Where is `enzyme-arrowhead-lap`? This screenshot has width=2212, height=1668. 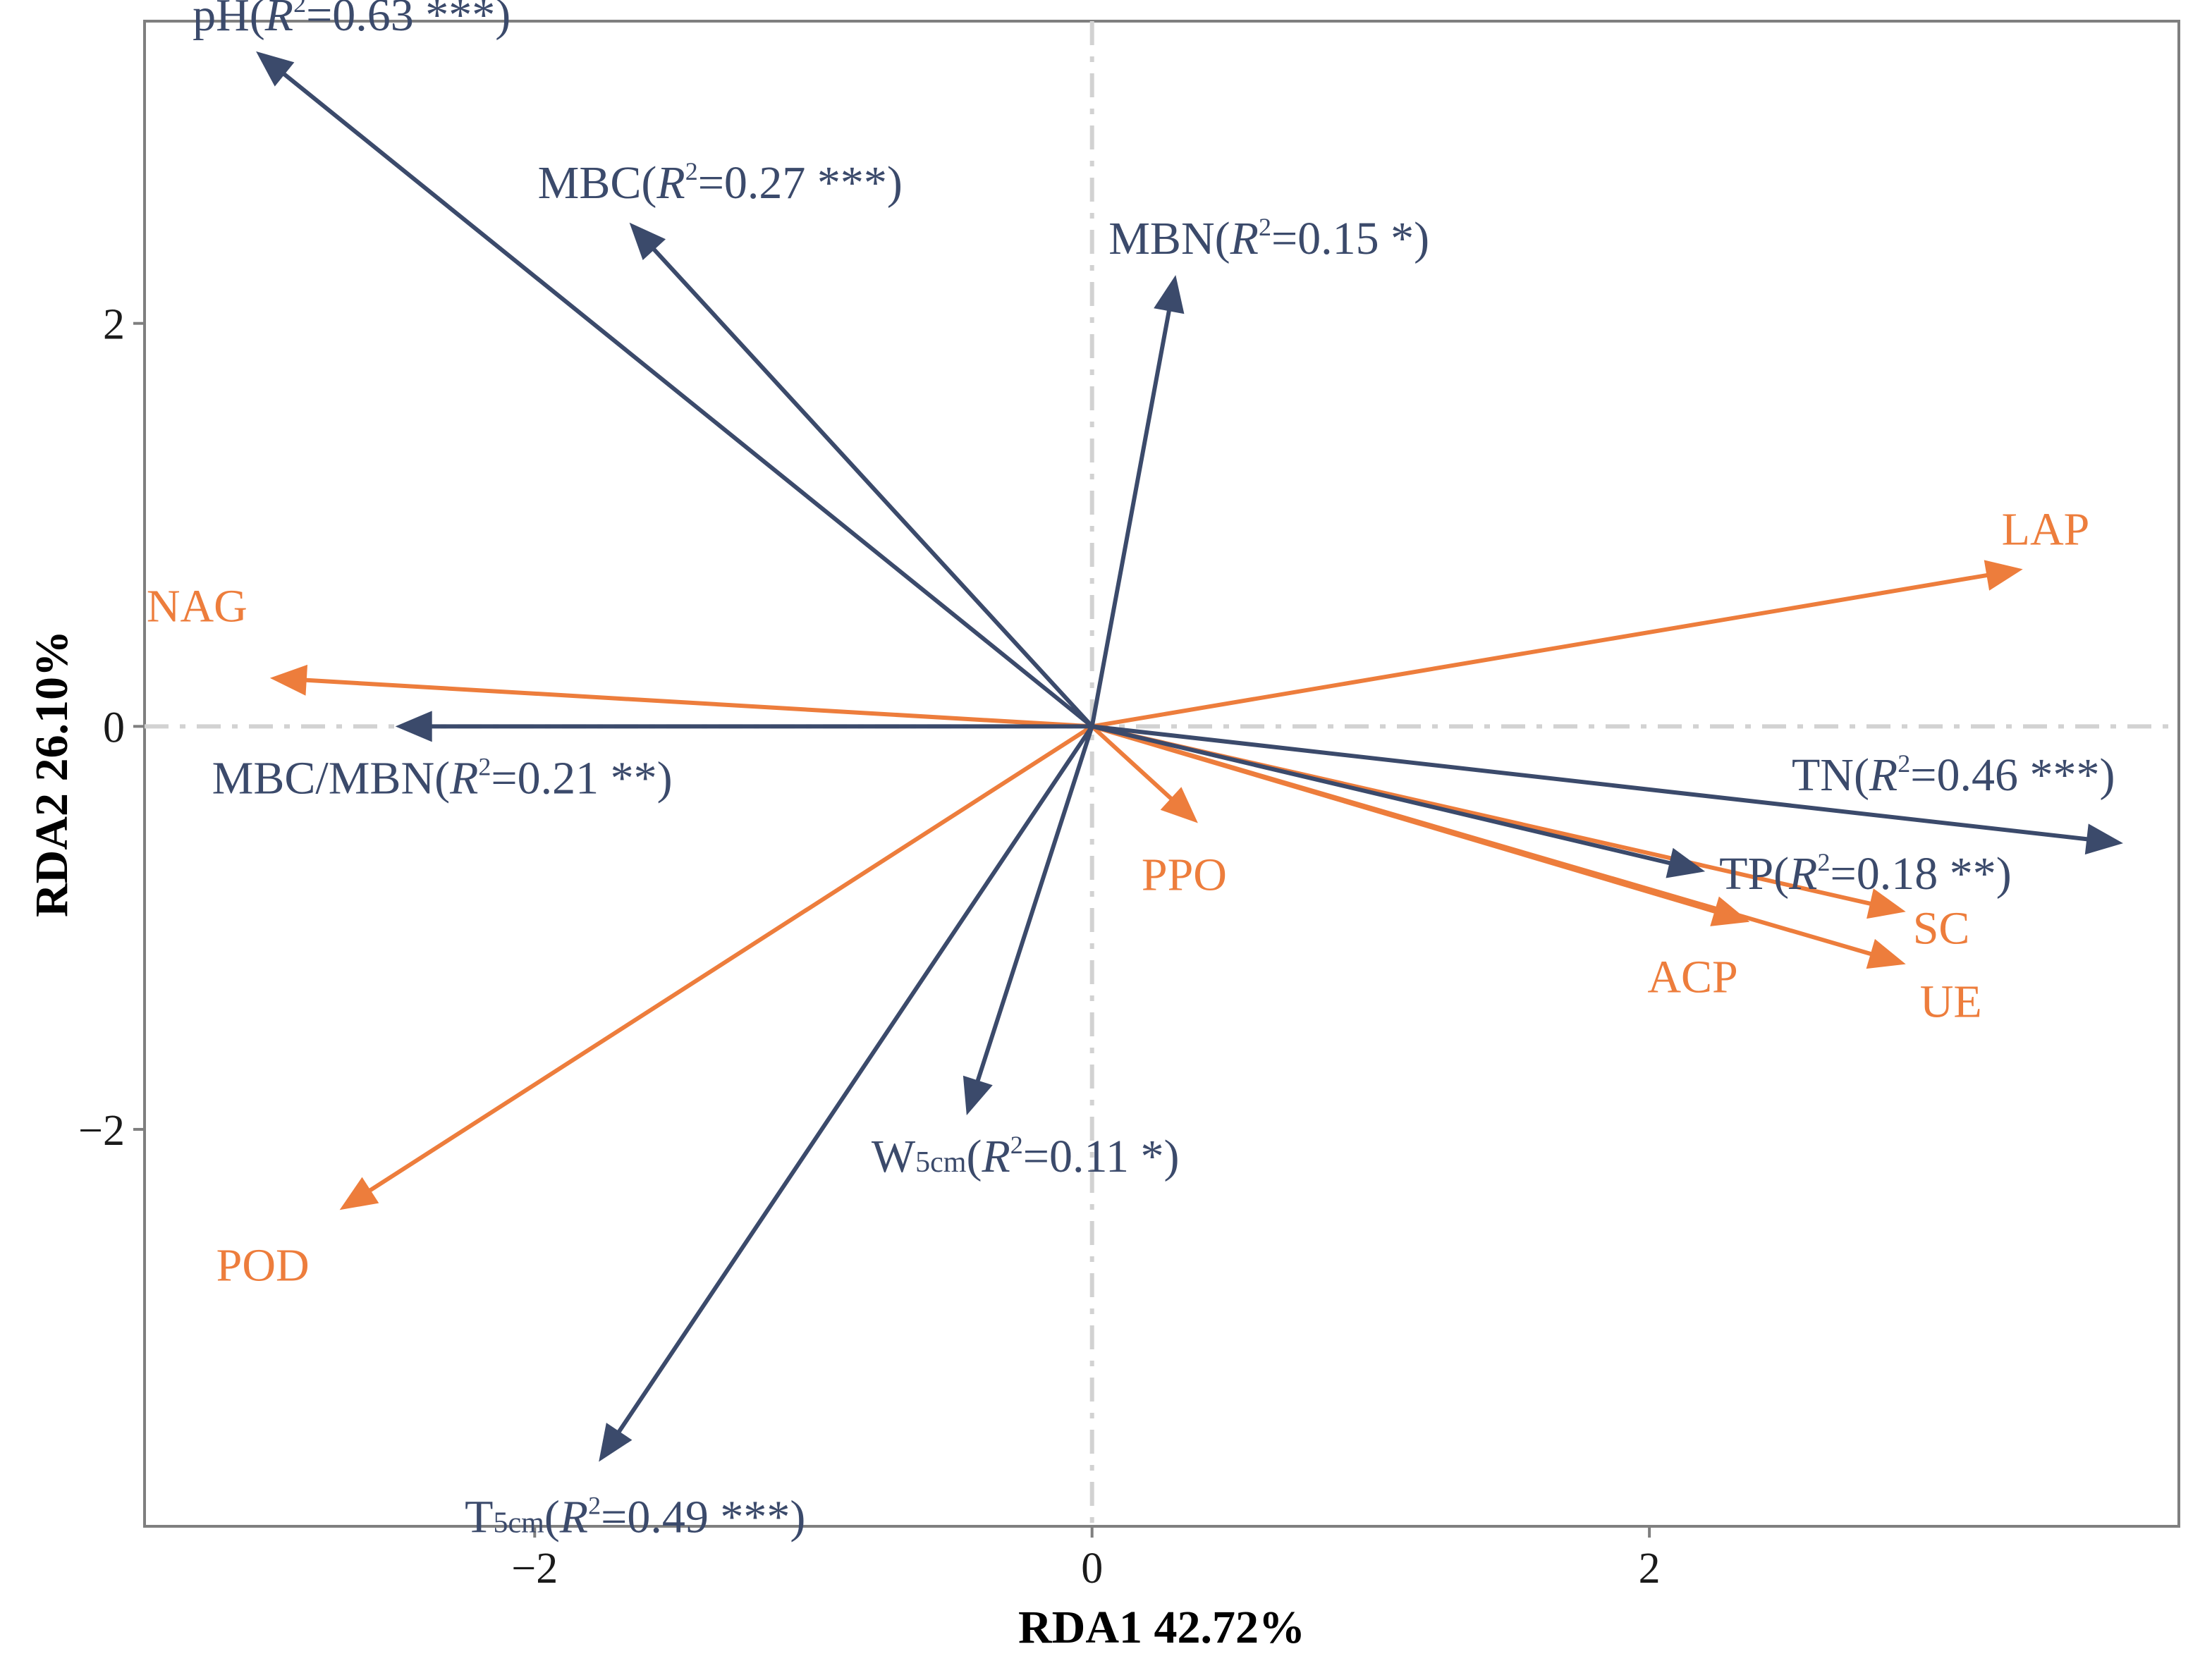
enzyme-arrowhead-lap is located at coordinates (2003, 576).